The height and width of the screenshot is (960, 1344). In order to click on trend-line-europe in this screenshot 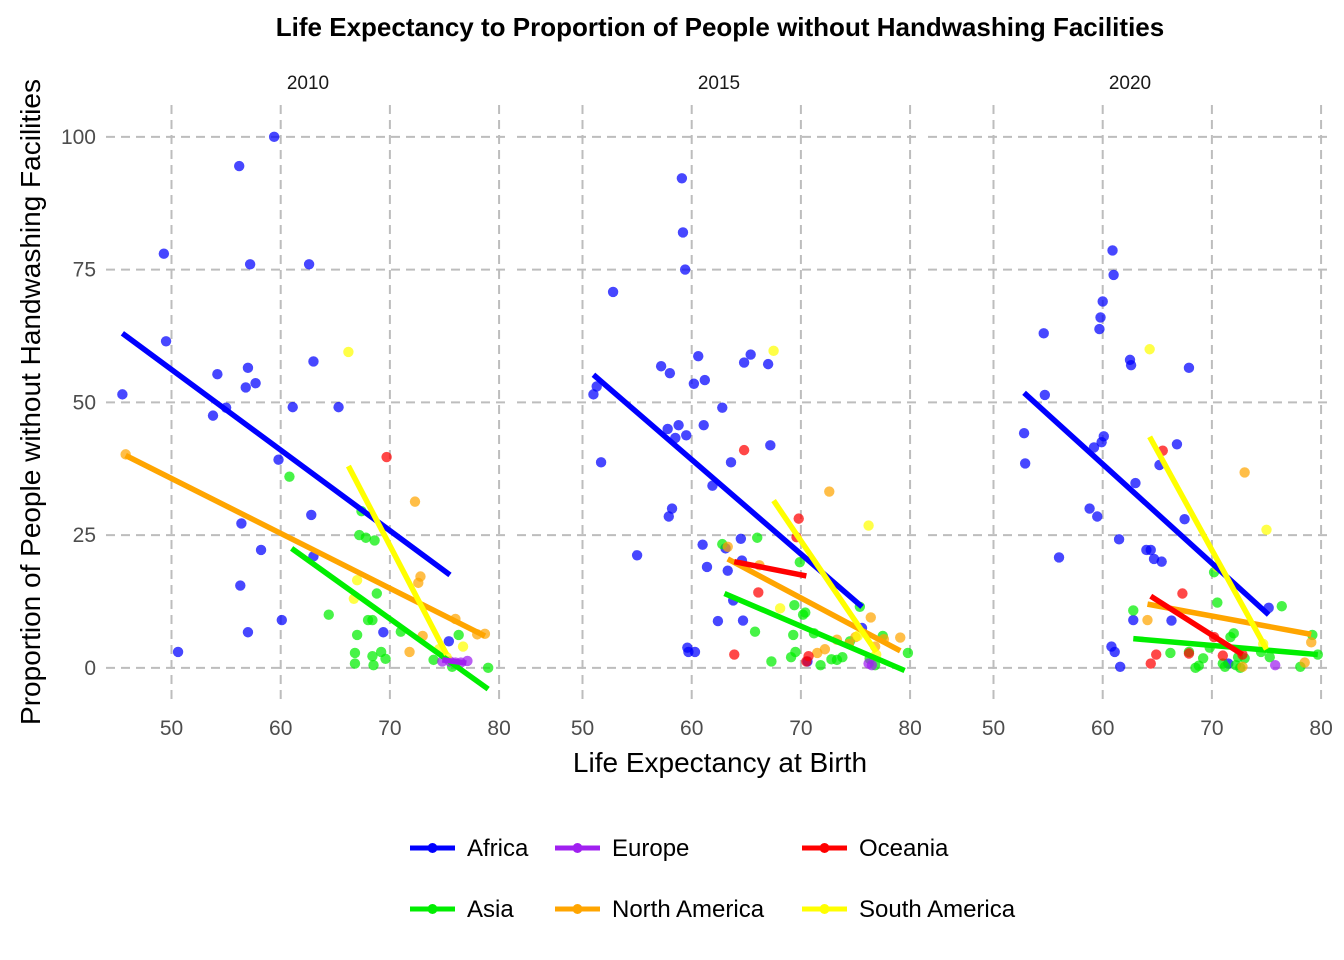, I will do `click(454, 661)`.